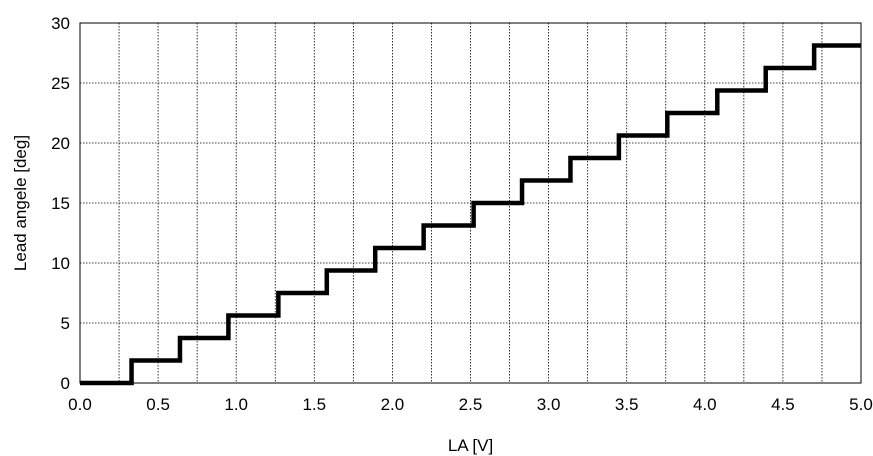 The width and height of the screenshot is (873, 456). Describe the element at coordinates (60, 83) in the screenshot. I see `y-tick-label: 25` at that location.